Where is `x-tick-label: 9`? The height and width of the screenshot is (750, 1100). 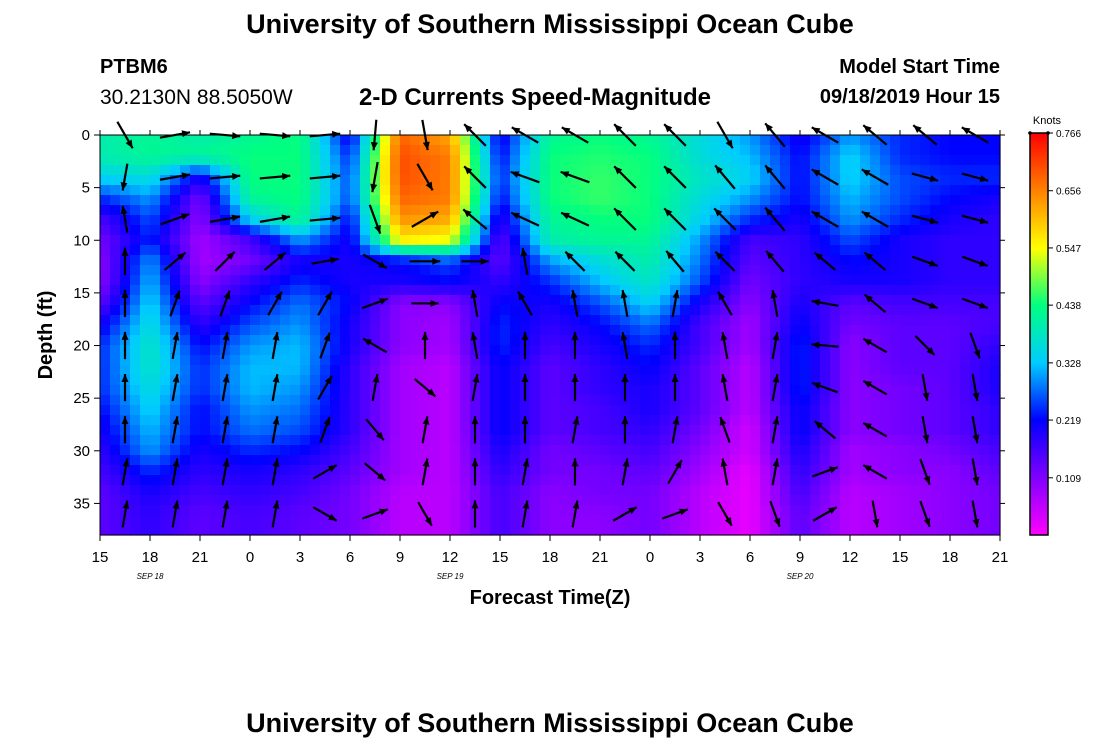 x-tick-label: 9 is located at coordinates (400, 557).